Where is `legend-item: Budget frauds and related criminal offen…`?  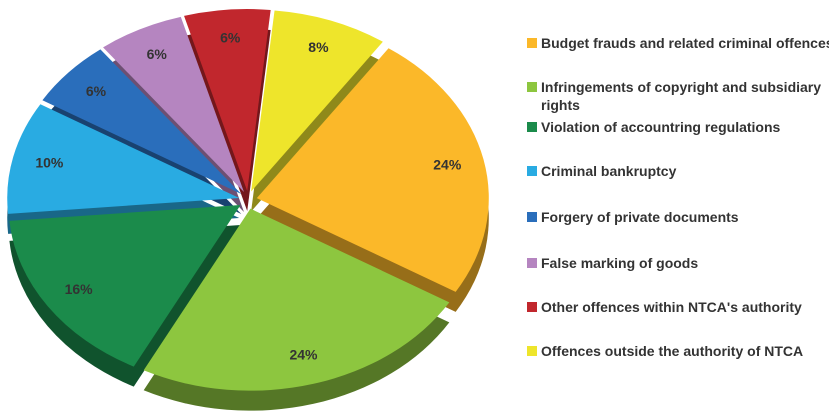
legend-item: Budget frauds and related criminal offen… is located at coordinates (678, 43).